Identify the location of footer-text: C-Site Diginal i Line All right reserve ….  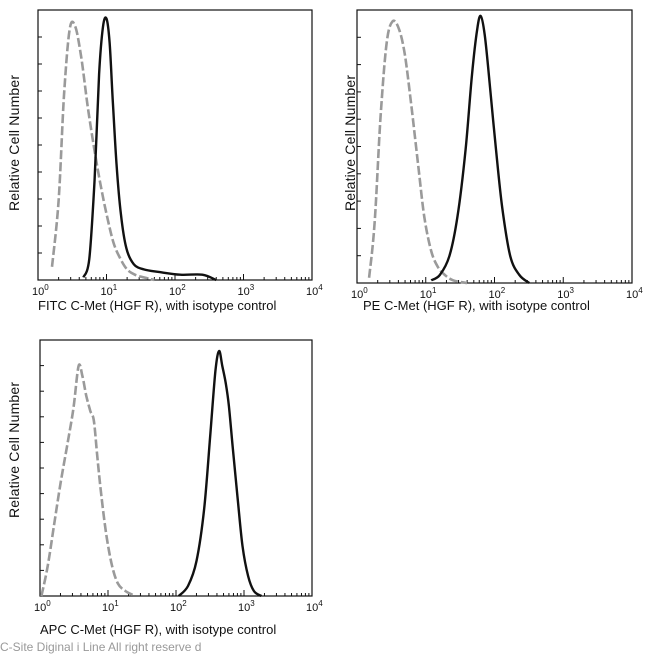
(101, 647).